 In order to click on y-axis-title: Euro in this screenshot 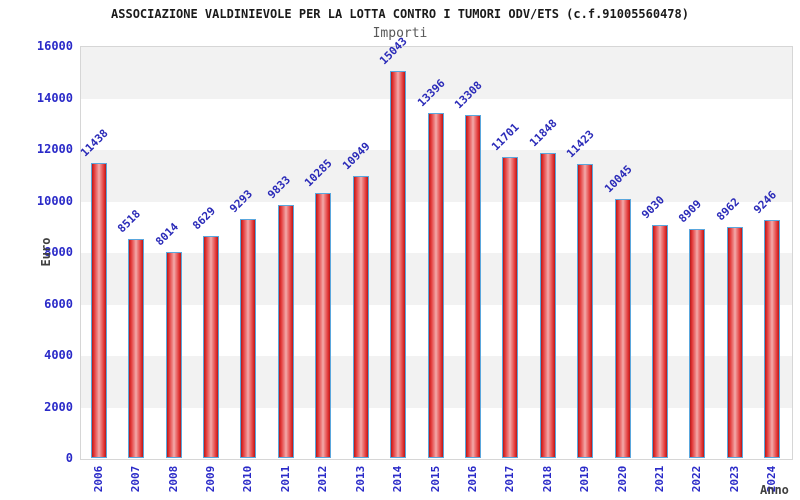, I will do `click(46, 252)`.